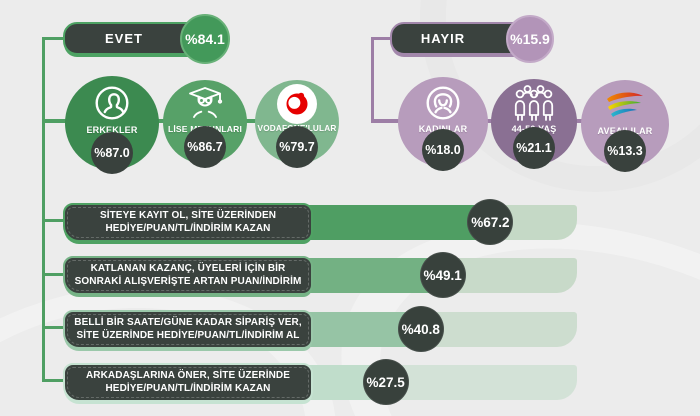  What do you see at coordinates (442, 275) in the screenshot?
I see `reason-pct-badge: %49.1` at bounding box center [442, 275].